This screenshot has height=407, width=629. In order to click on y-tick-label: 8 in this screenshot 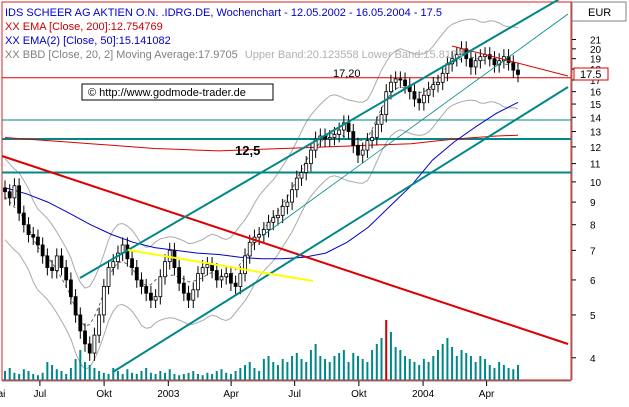, I will do `click(593, 226)`.